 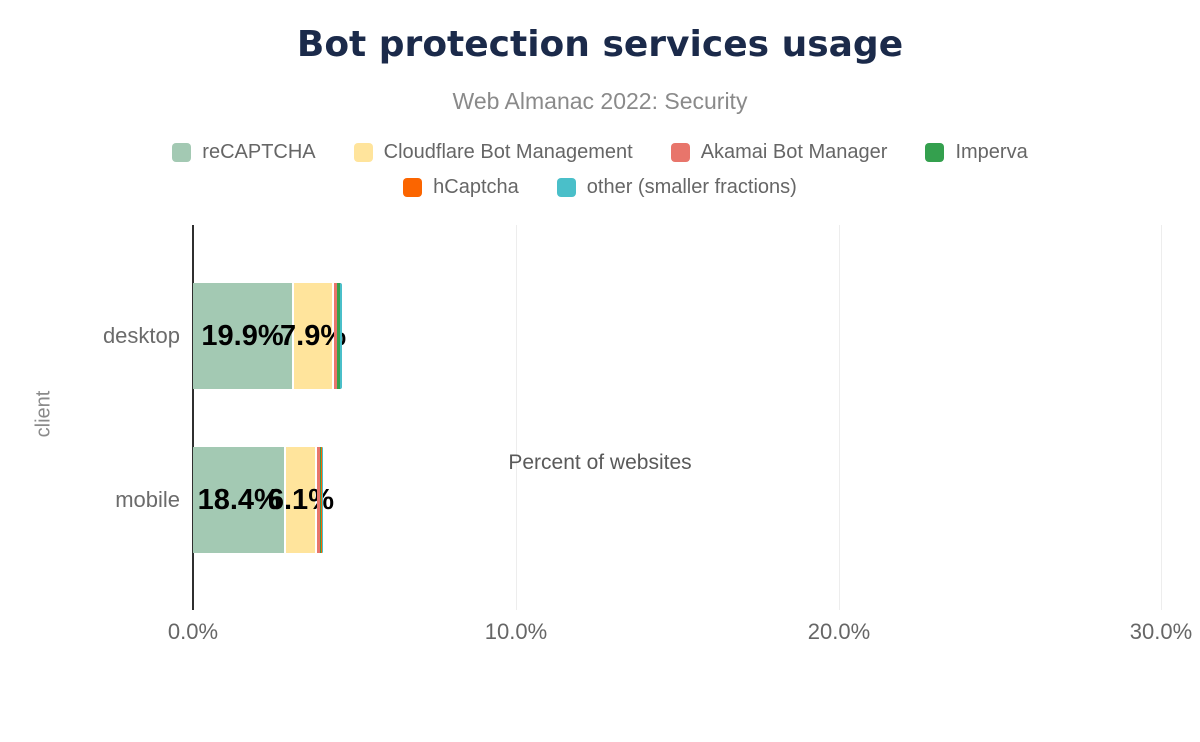 I want to click on legend-label: Akamai Bot Manager, so click(x=794, y=152).